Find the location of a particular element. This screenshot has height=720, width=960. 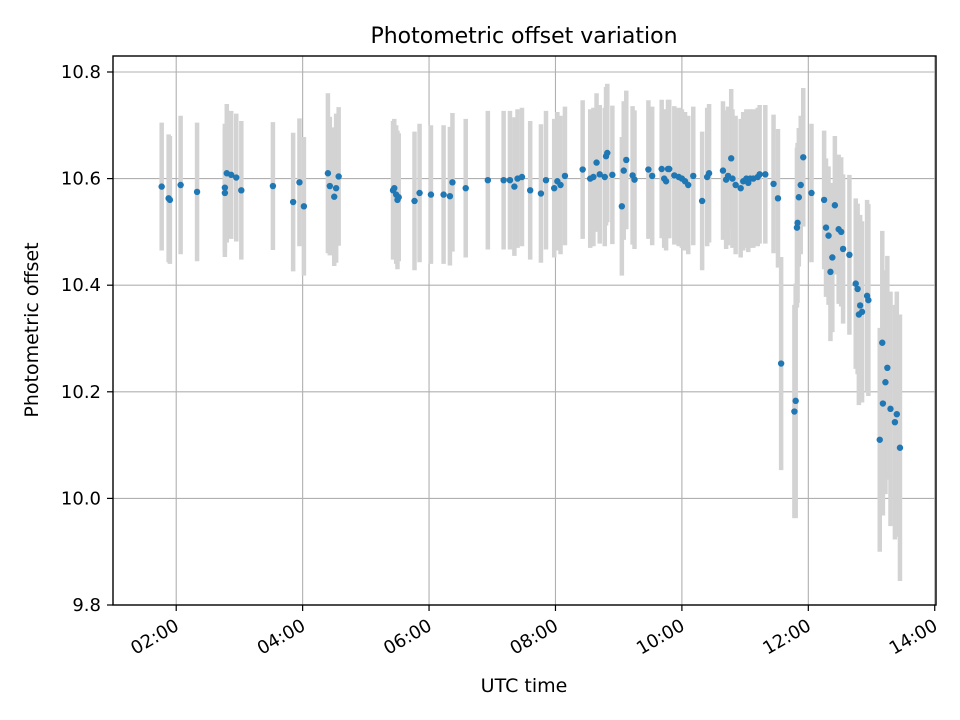

y-tick-label: 10.8 is located at coordinates (81, 72).